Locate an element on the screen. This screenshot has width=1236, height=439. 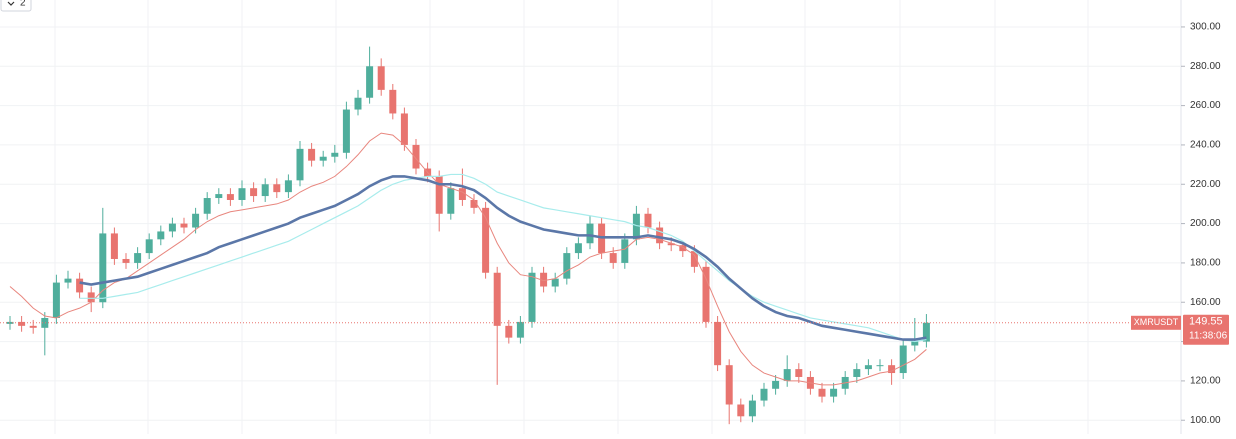
symbol-badge is located at coordinates (1156, 322).